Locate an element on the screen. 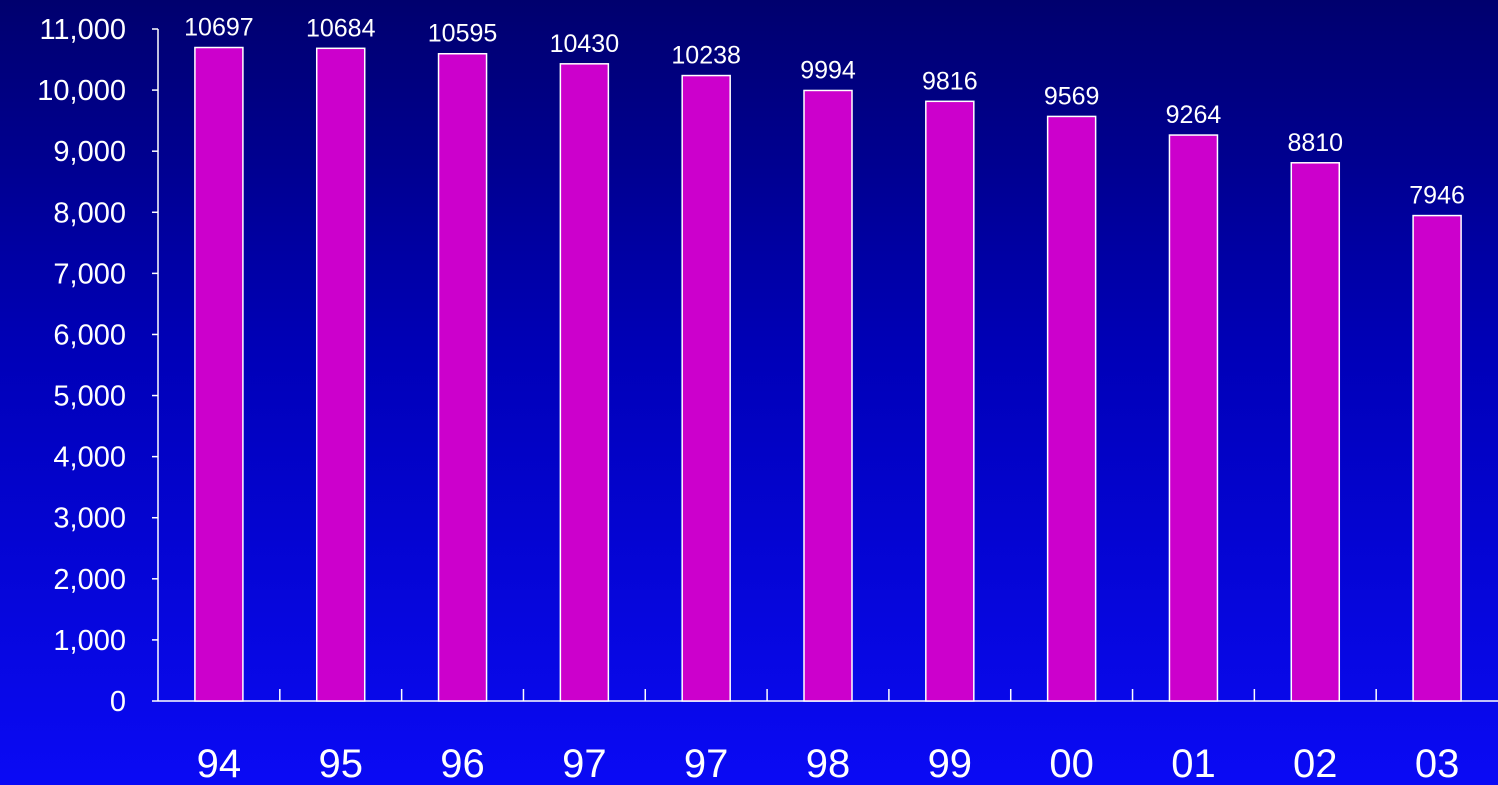  x-tick-label: 00 is located at coordinates (1071, 763).